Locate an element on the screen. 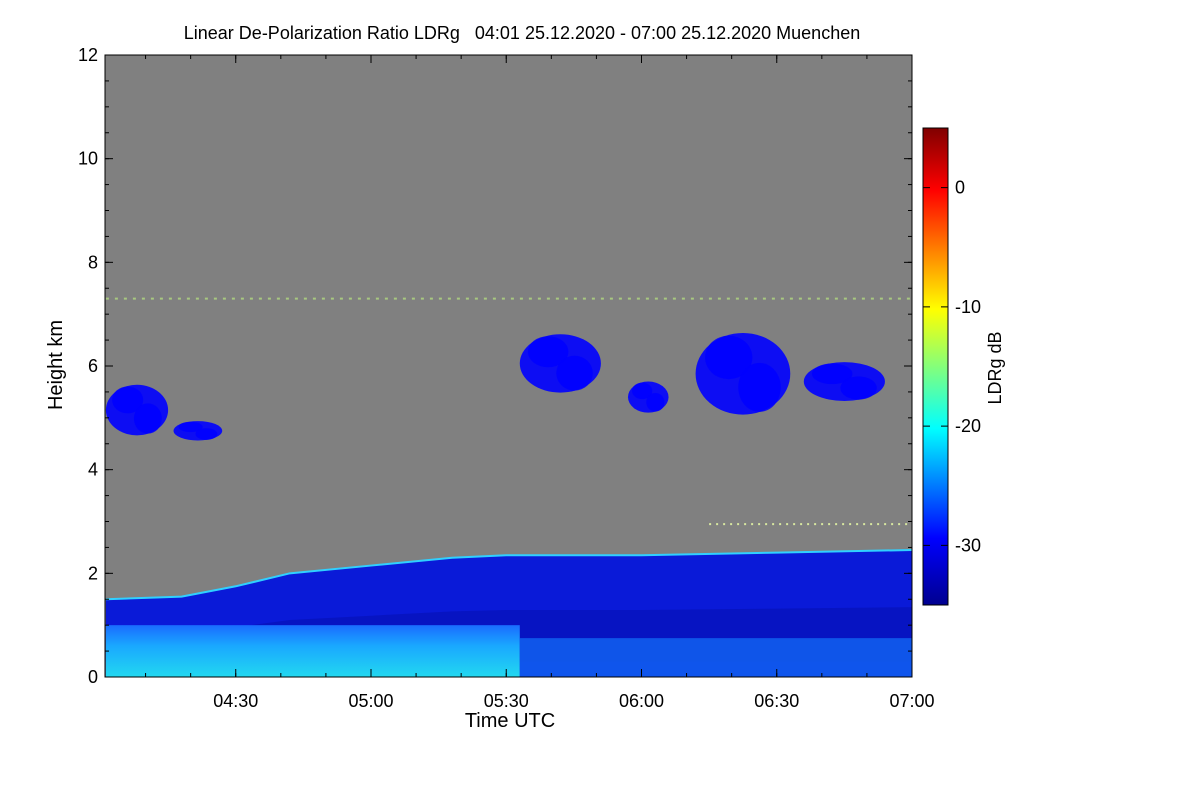 The height and width of the screenshot is (800, 1200). cloud-layer-2-lobe-a is located at coordinates (190, 427).